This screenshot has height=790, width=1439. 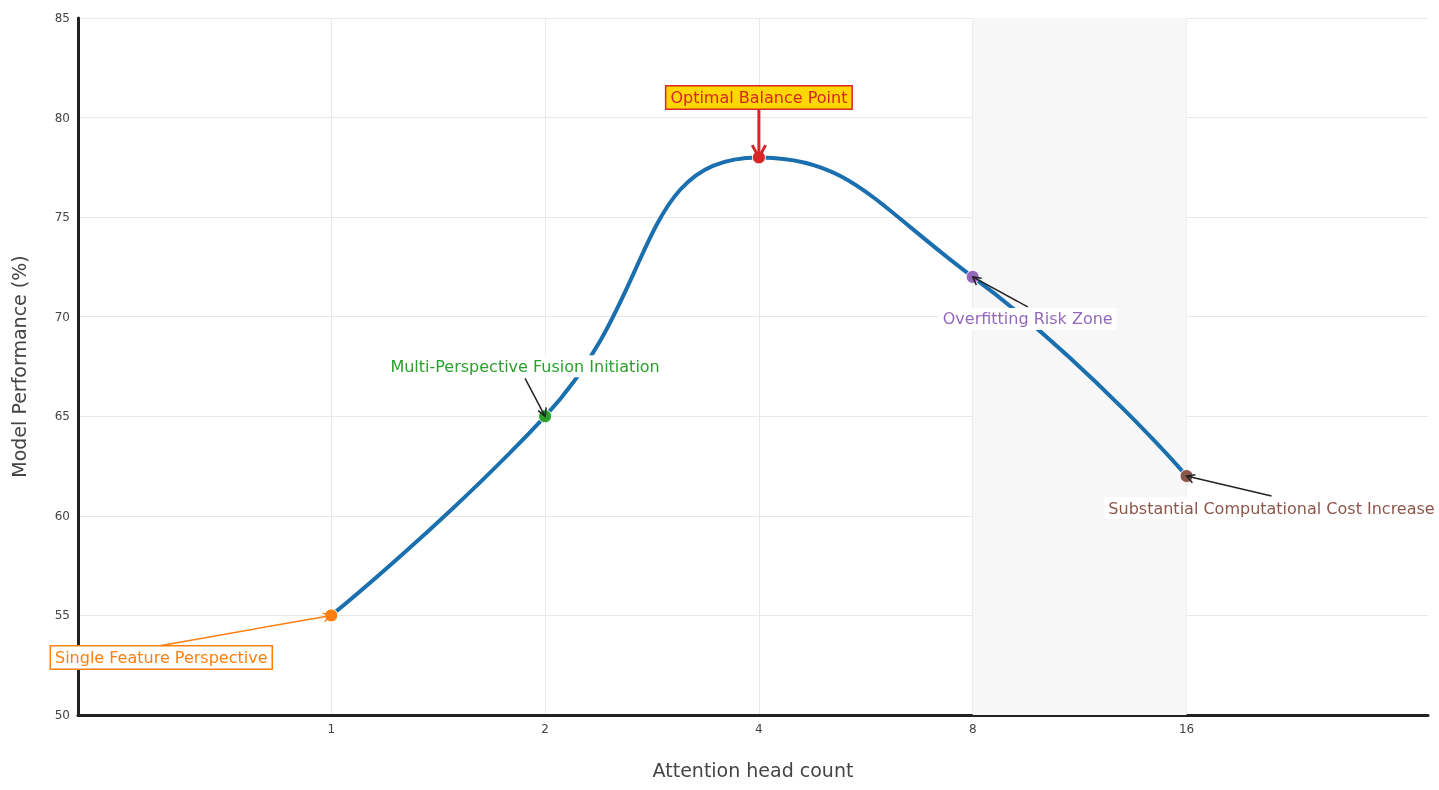 I want to click on y-tick-label: 85, so click(x=62, y=18).